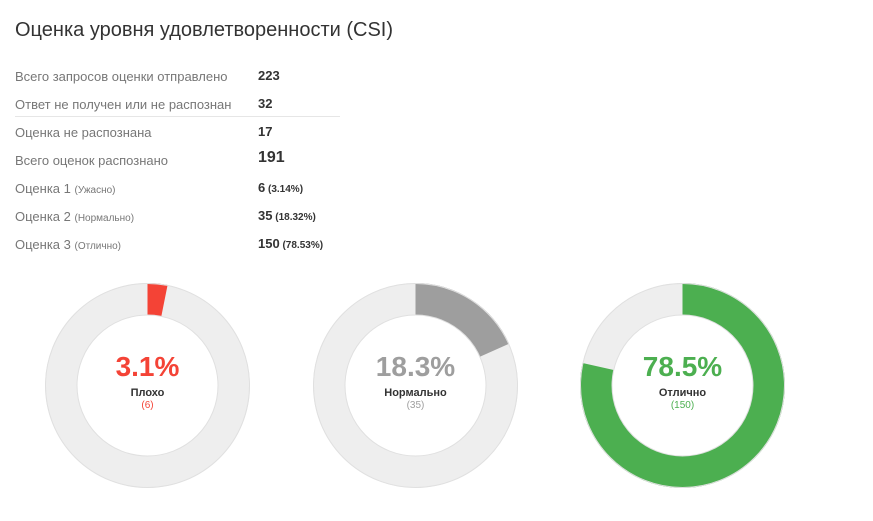 The image size is (873, 521). I want to click on donut-normal: 18.3% Нормально (35), so click(415, 385).